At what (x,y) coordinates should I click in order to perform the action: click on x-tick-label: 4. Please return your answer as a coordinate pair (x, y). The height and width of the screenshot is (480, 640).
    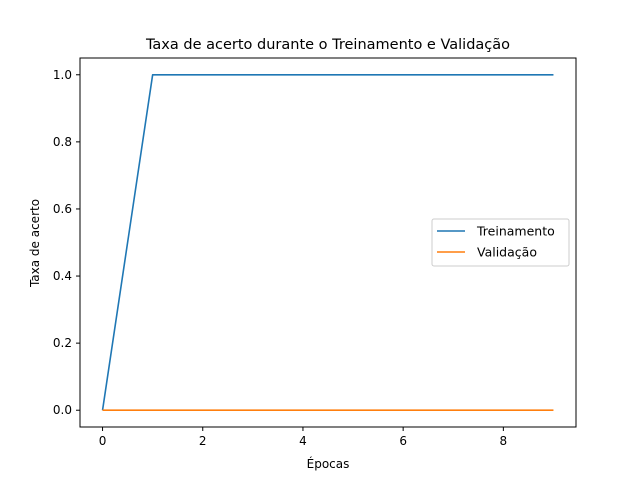
    Looking at the image, I should click on (303, 441).